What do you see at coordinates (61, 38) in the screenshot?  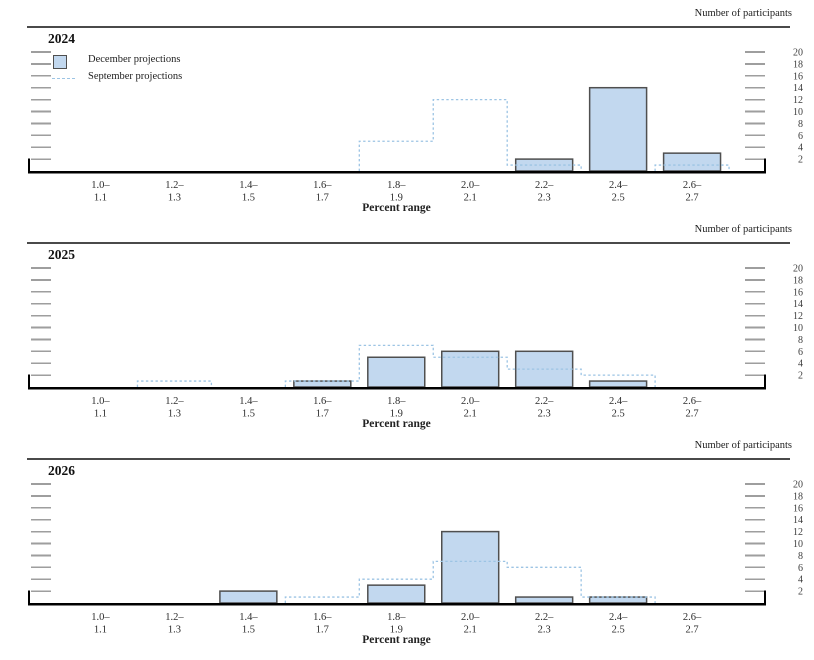 I see `year-label: 2024` at bounding box center [61, 38].